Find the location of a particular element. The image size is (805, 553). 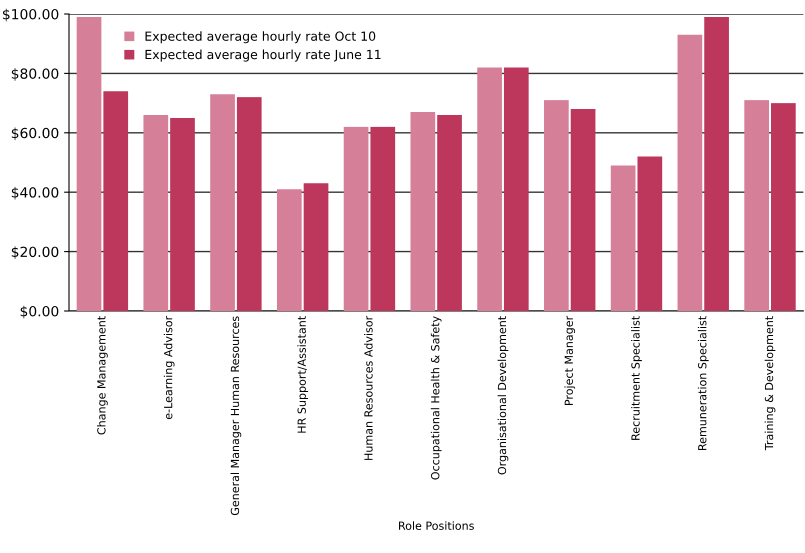

x-axis-title: Role Positions is located at coordinates (436, 525).